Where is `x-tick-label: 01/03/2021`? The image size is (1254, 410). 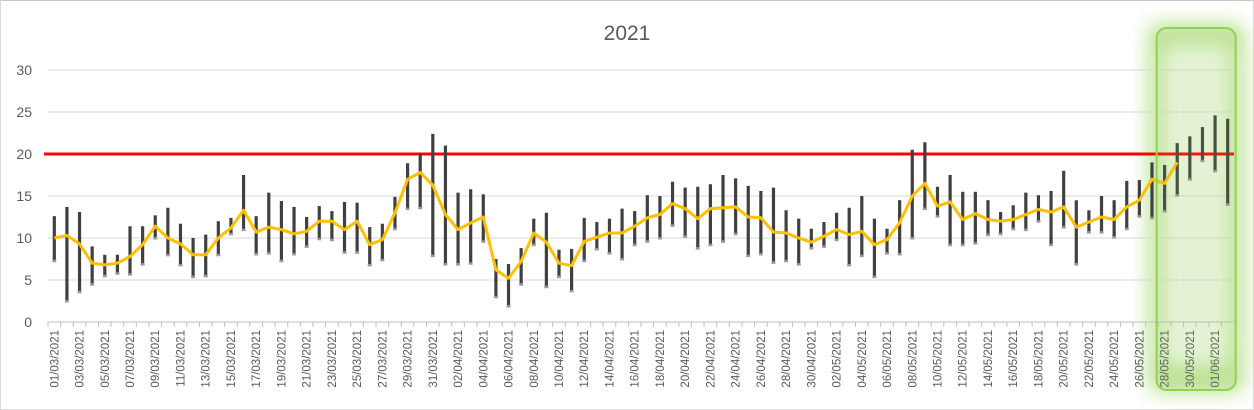
x-tick-label: 01/03/2021 is located at coordinates (55, 359).